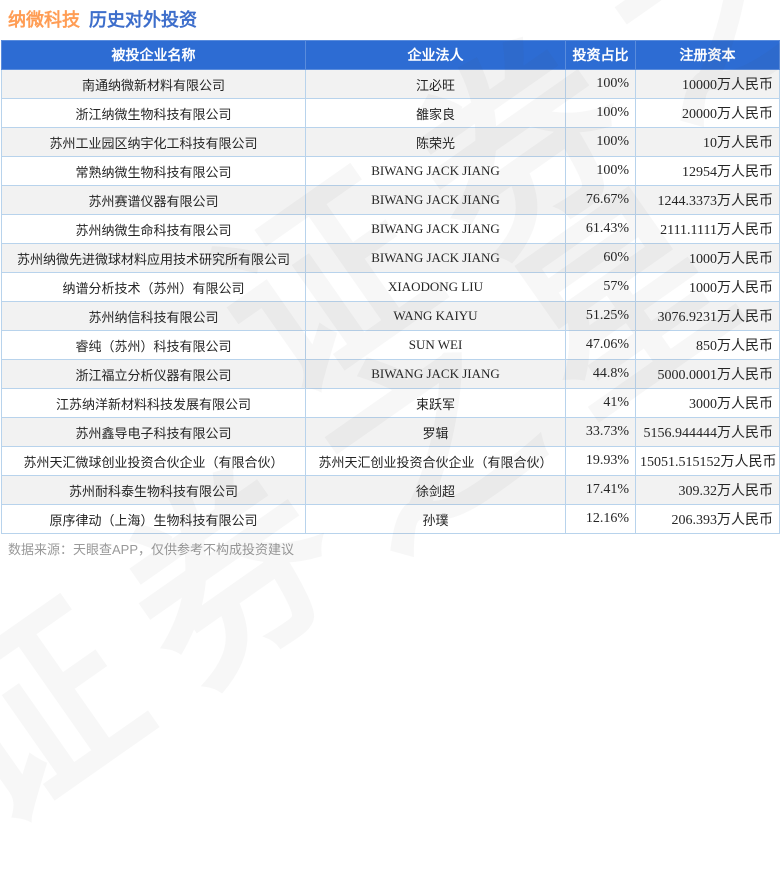  I want to click on registered-capital-cell: 10万人民币, so click(707, 142).